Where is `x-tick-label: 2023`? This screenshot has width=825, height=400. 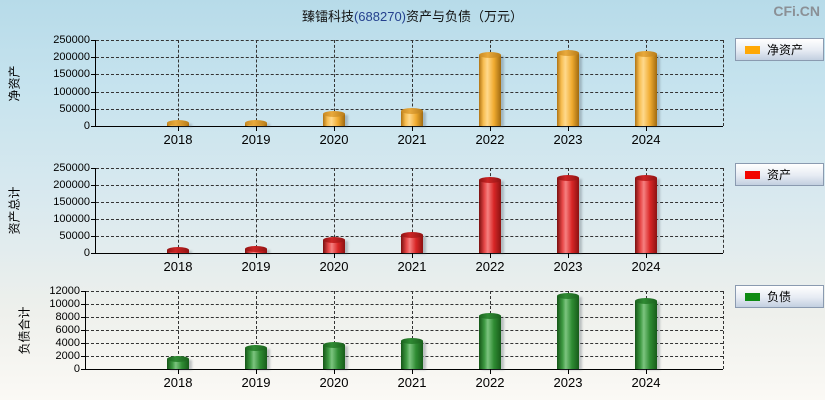 x-tick-label: 2023 is located at coordinates (568, 266).